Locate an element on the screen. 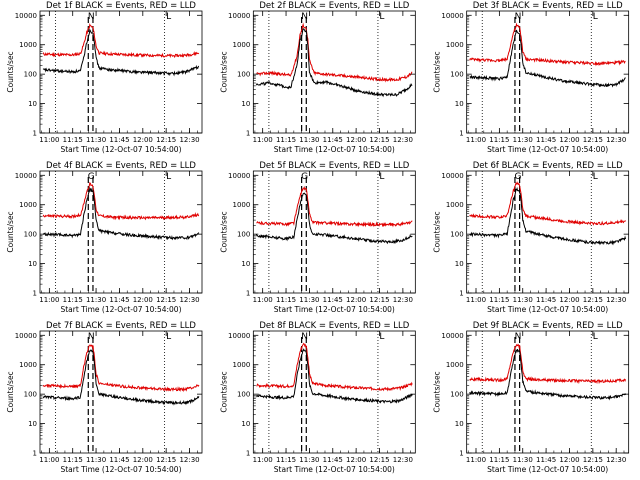 This screenshot has width=640, height=480. marker-letter: N is located at coordinates (91, 17).